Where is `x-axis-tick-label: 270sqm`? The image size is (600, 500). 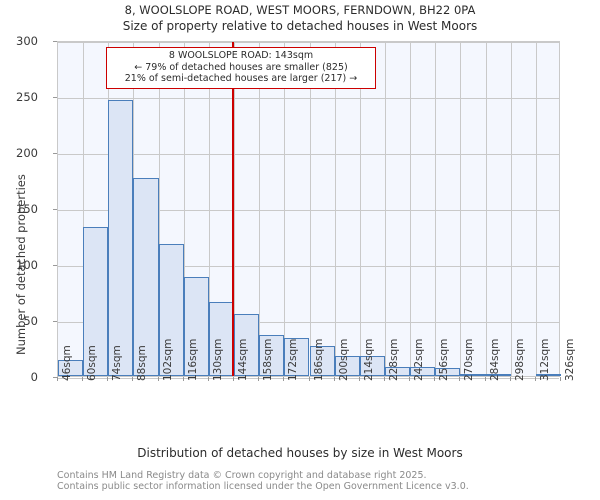
x-axis-tick-label: 270sqm is located at coordinates (469, 359).